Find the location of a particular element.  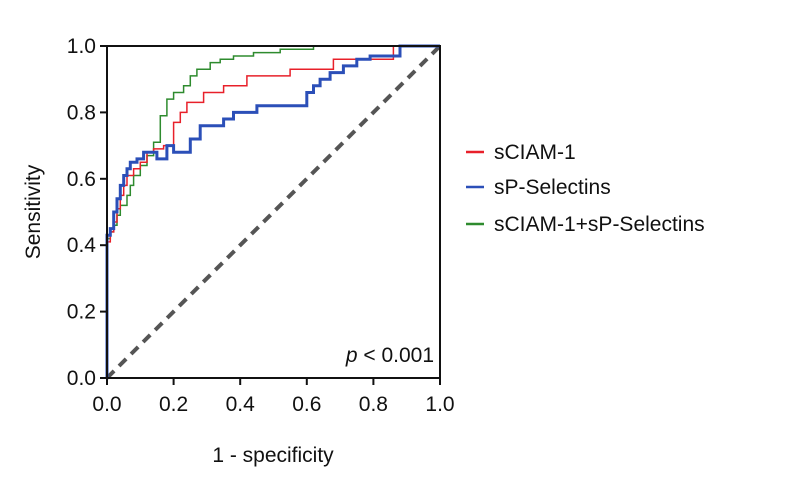

y-tick-label: 0.8 is located at coordinates (81, 112).